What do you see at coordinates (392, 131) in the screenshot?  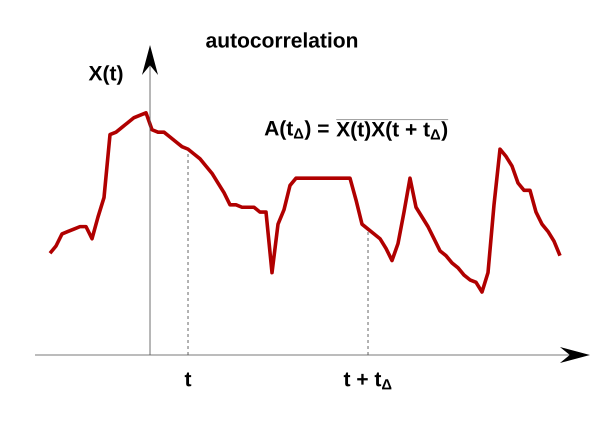 I see `annotation: X(t)X(t + t$_{Δ}$)` at bounding box center [392, 131].